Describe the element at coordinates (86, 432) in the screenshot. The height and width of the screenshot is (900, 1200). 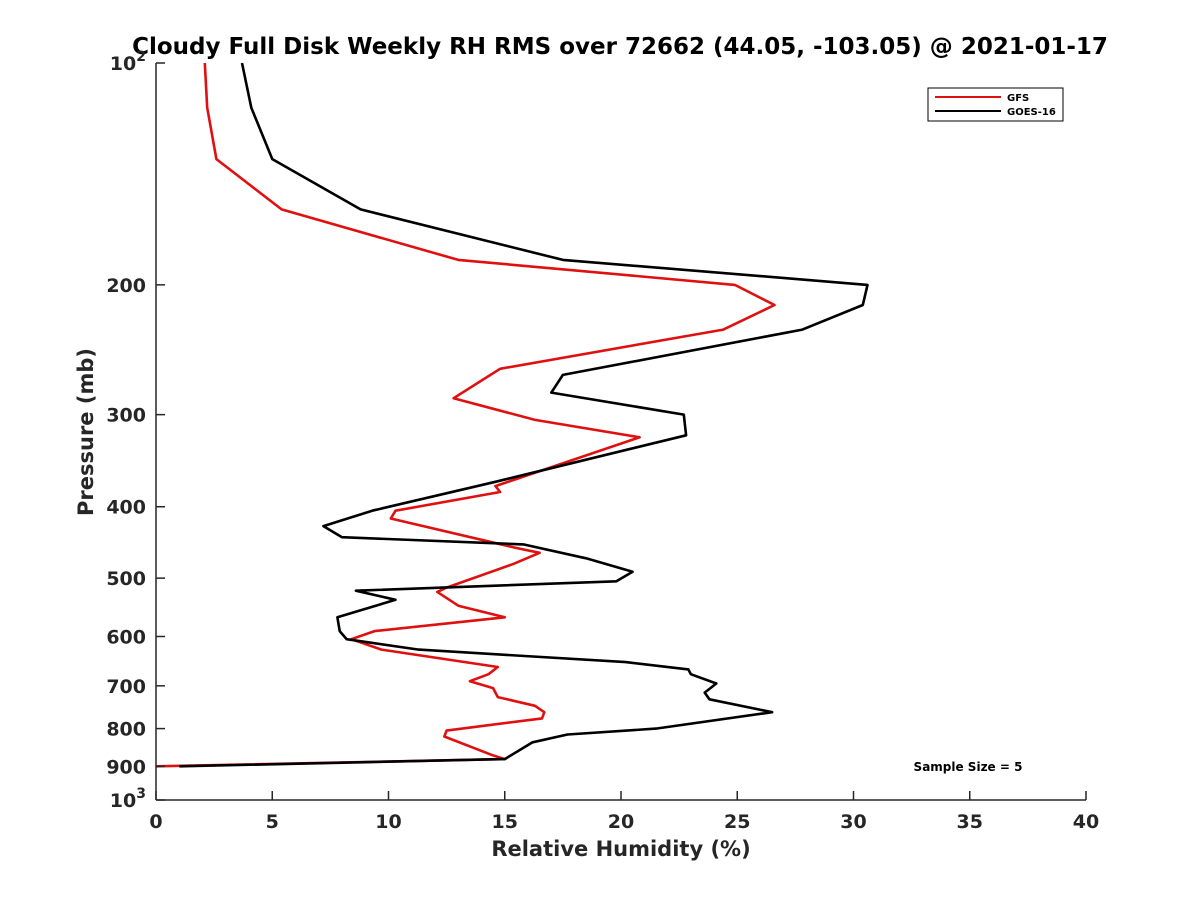
I see `y-axis-title: Pressure (mb)` at that location.